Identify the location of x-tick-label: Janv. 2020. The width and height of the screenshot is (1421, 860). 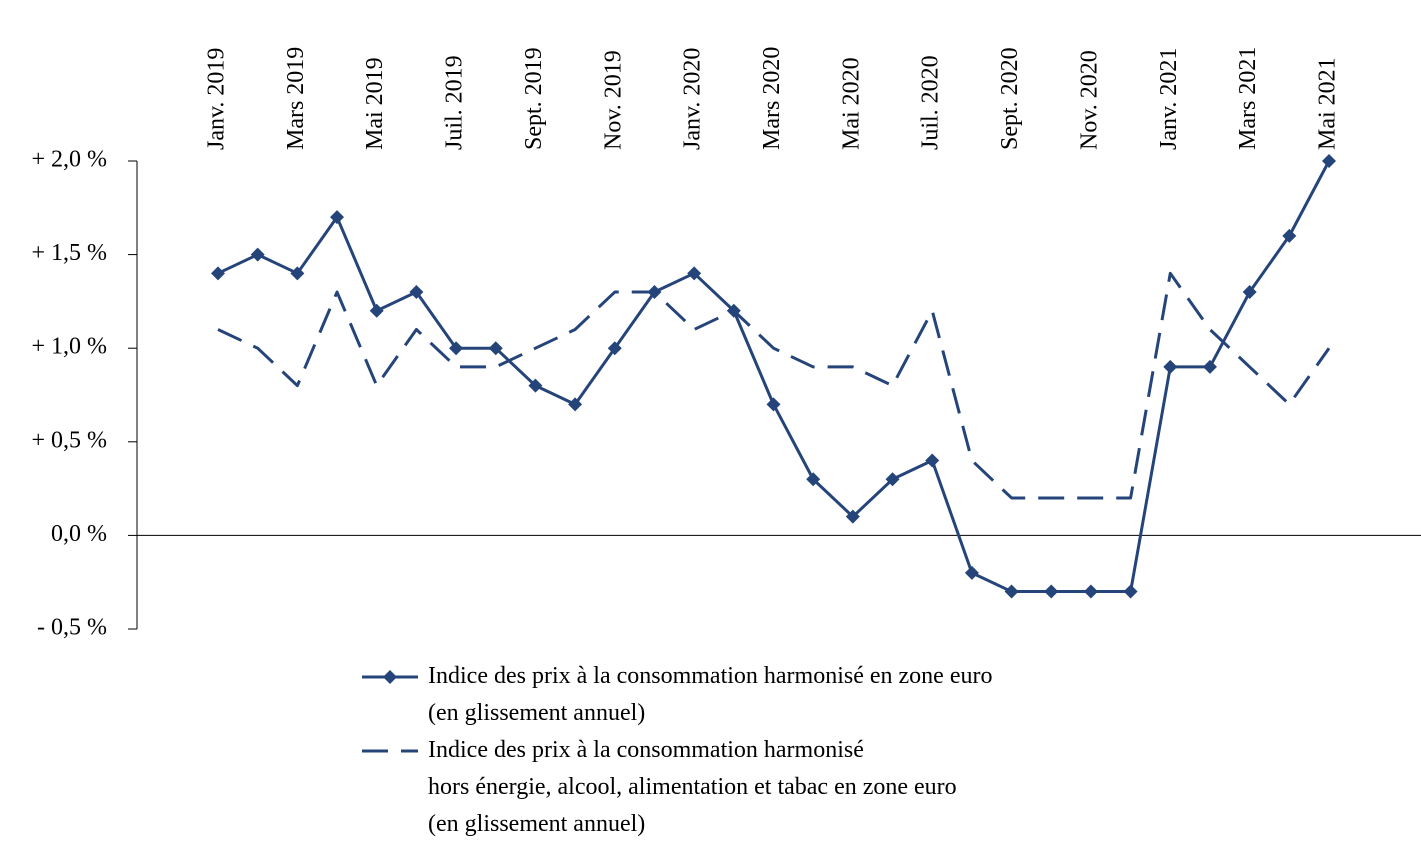
(693, 99).